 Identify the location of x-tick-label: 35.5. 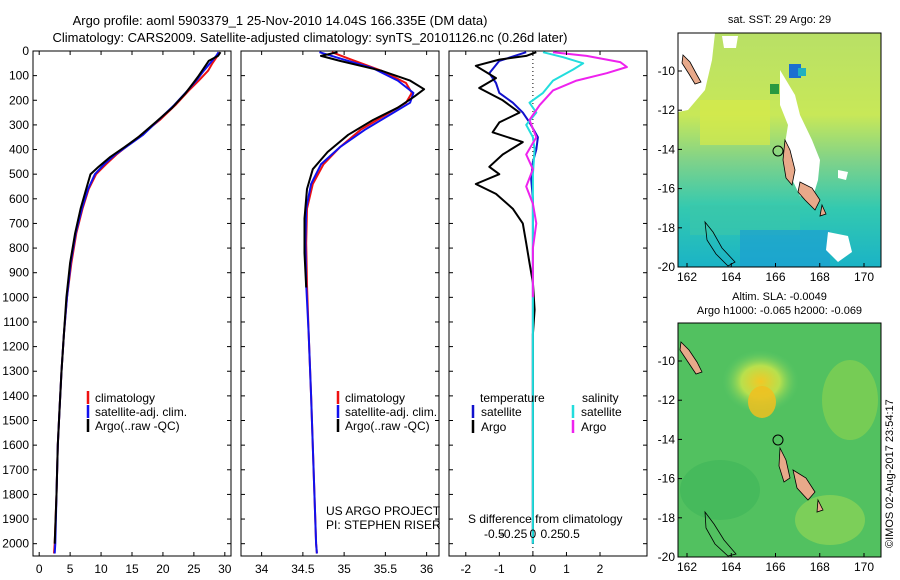
(386, 569).